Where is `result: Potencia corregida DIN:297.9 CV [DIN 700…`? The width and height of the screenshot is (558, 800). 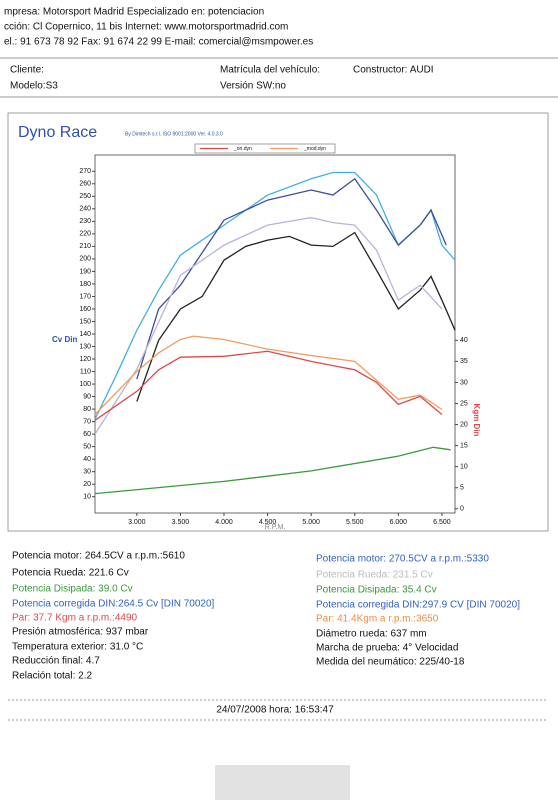 result: Potencia corregida DIN:297.9 CV [DIN 700… is located at coordinates (418, 605).